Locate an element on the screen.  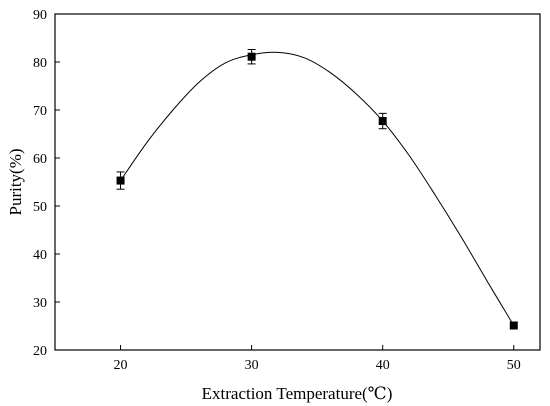
y-tick-label: 80 is located at coordinates (40, 63).